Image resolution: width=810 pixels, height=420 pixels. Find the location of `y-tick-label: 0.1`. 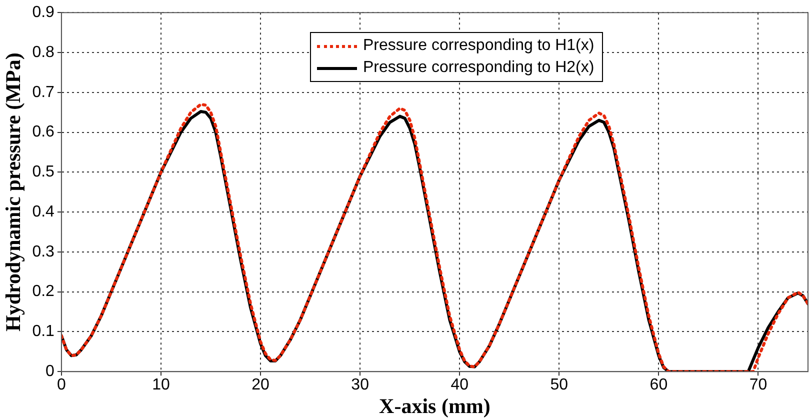

y-tick-label: 0.1 is located at coordinates (43, 331).